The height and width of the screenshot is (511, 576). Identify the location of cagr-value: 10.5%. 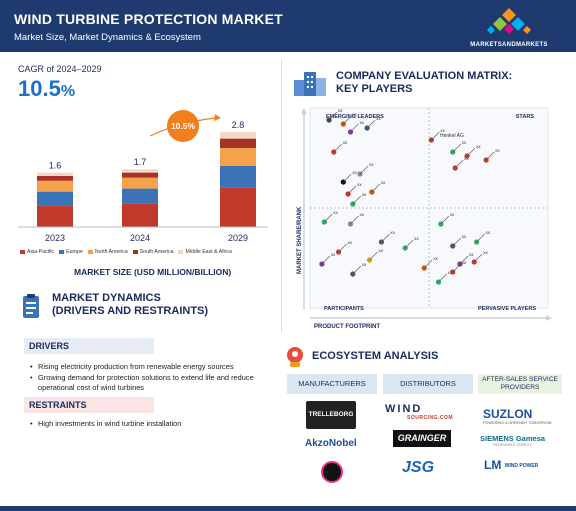
(46, 89).